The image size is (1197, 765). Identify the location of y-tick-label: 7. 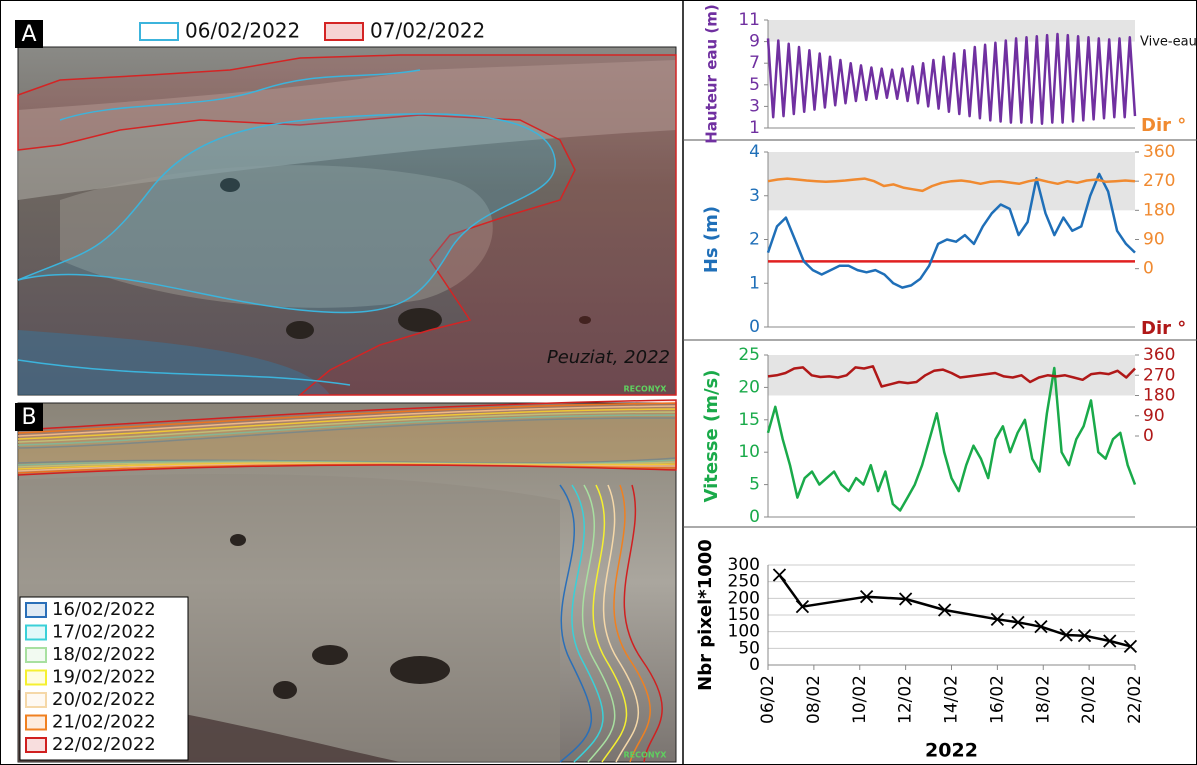
(754, 63).